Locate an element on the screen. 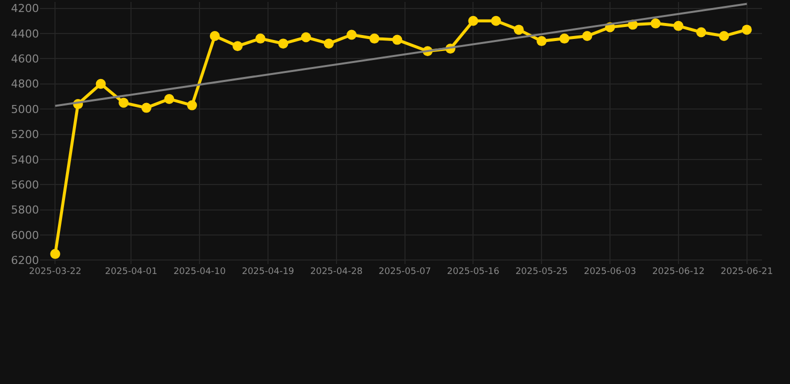  y-tick-label: 5800 is located at coordinates (25, 210).